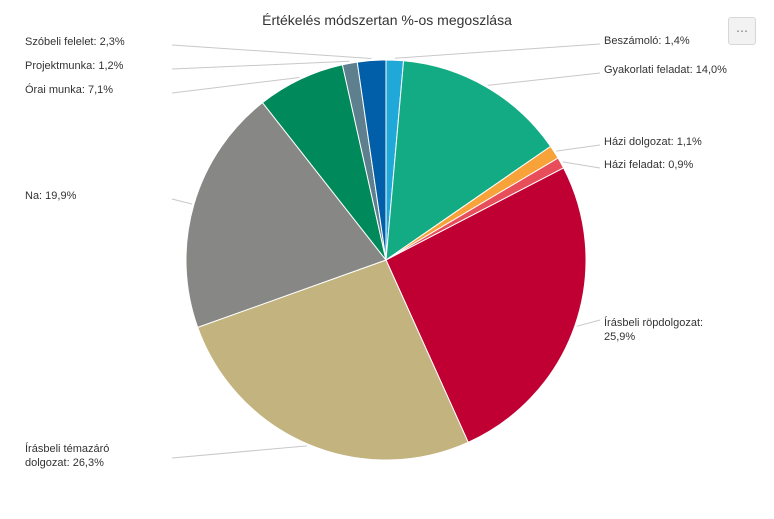 This screenshot has width=774, height=519. Describe the element at coordinates (647, 41) in the screenshot. I see `slice-label: Beszámoló: 1,4%` at that location.